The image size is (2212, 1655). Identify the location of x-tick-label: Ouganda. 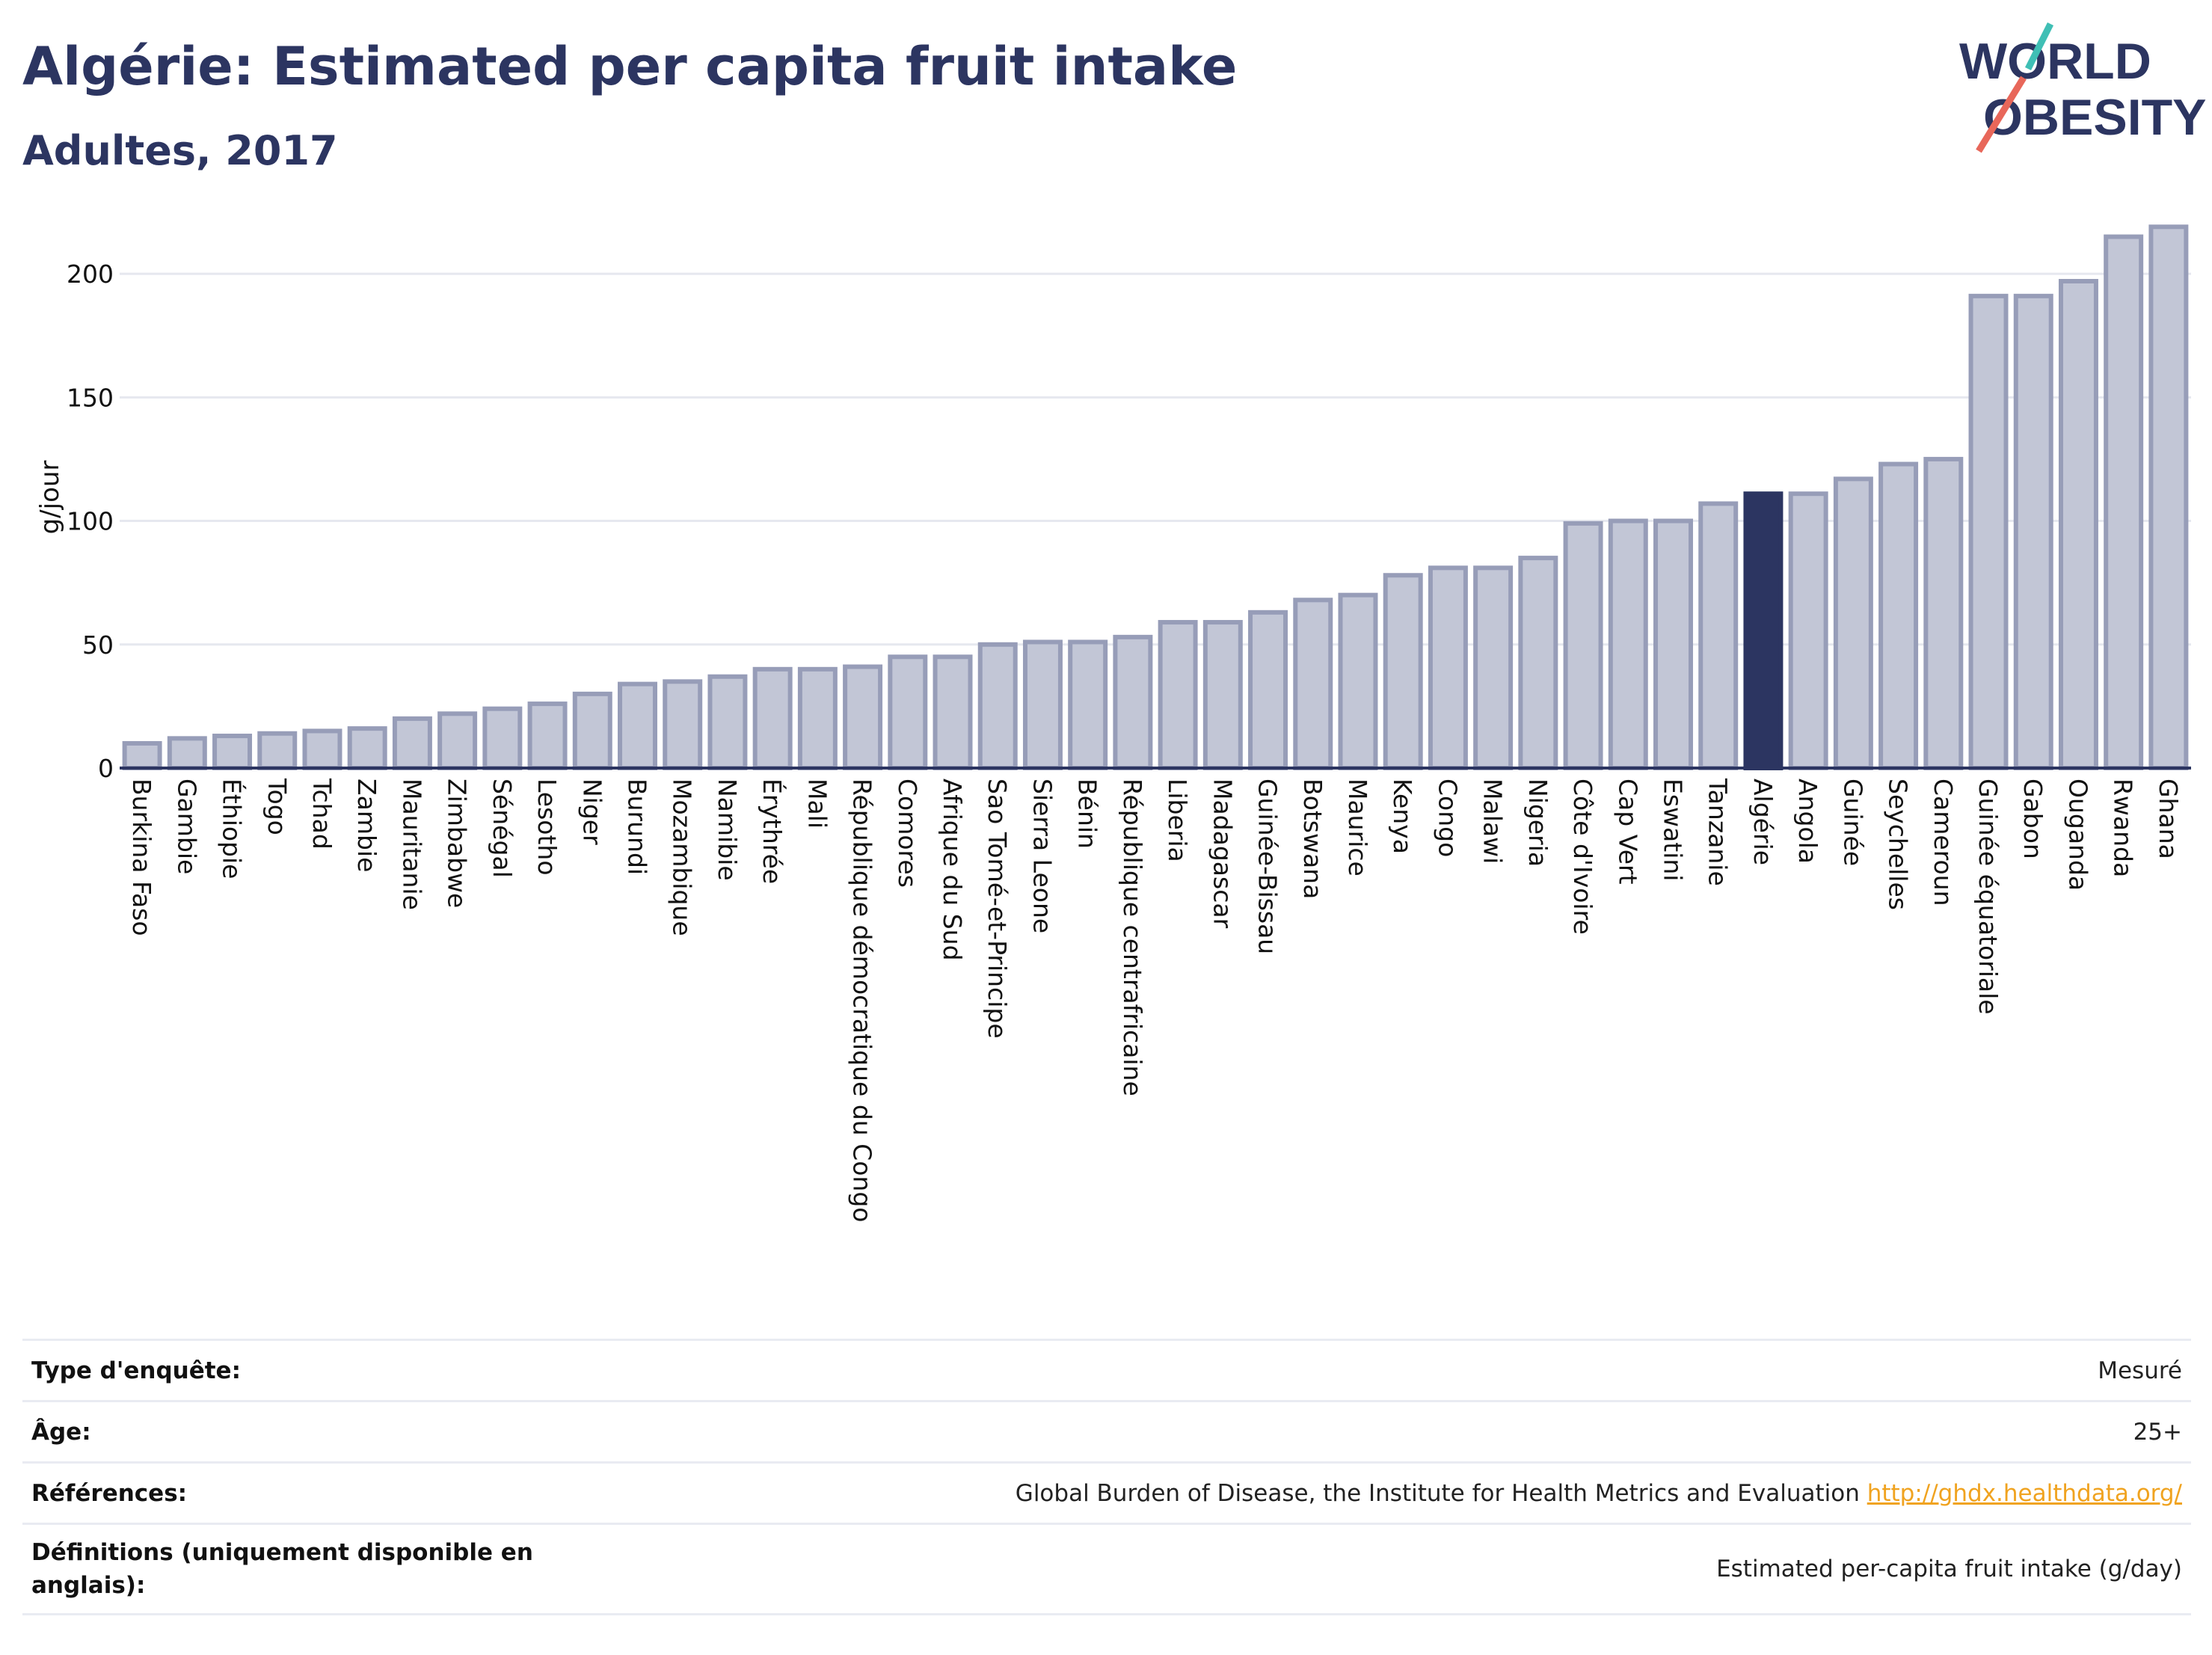
(2077, 835).